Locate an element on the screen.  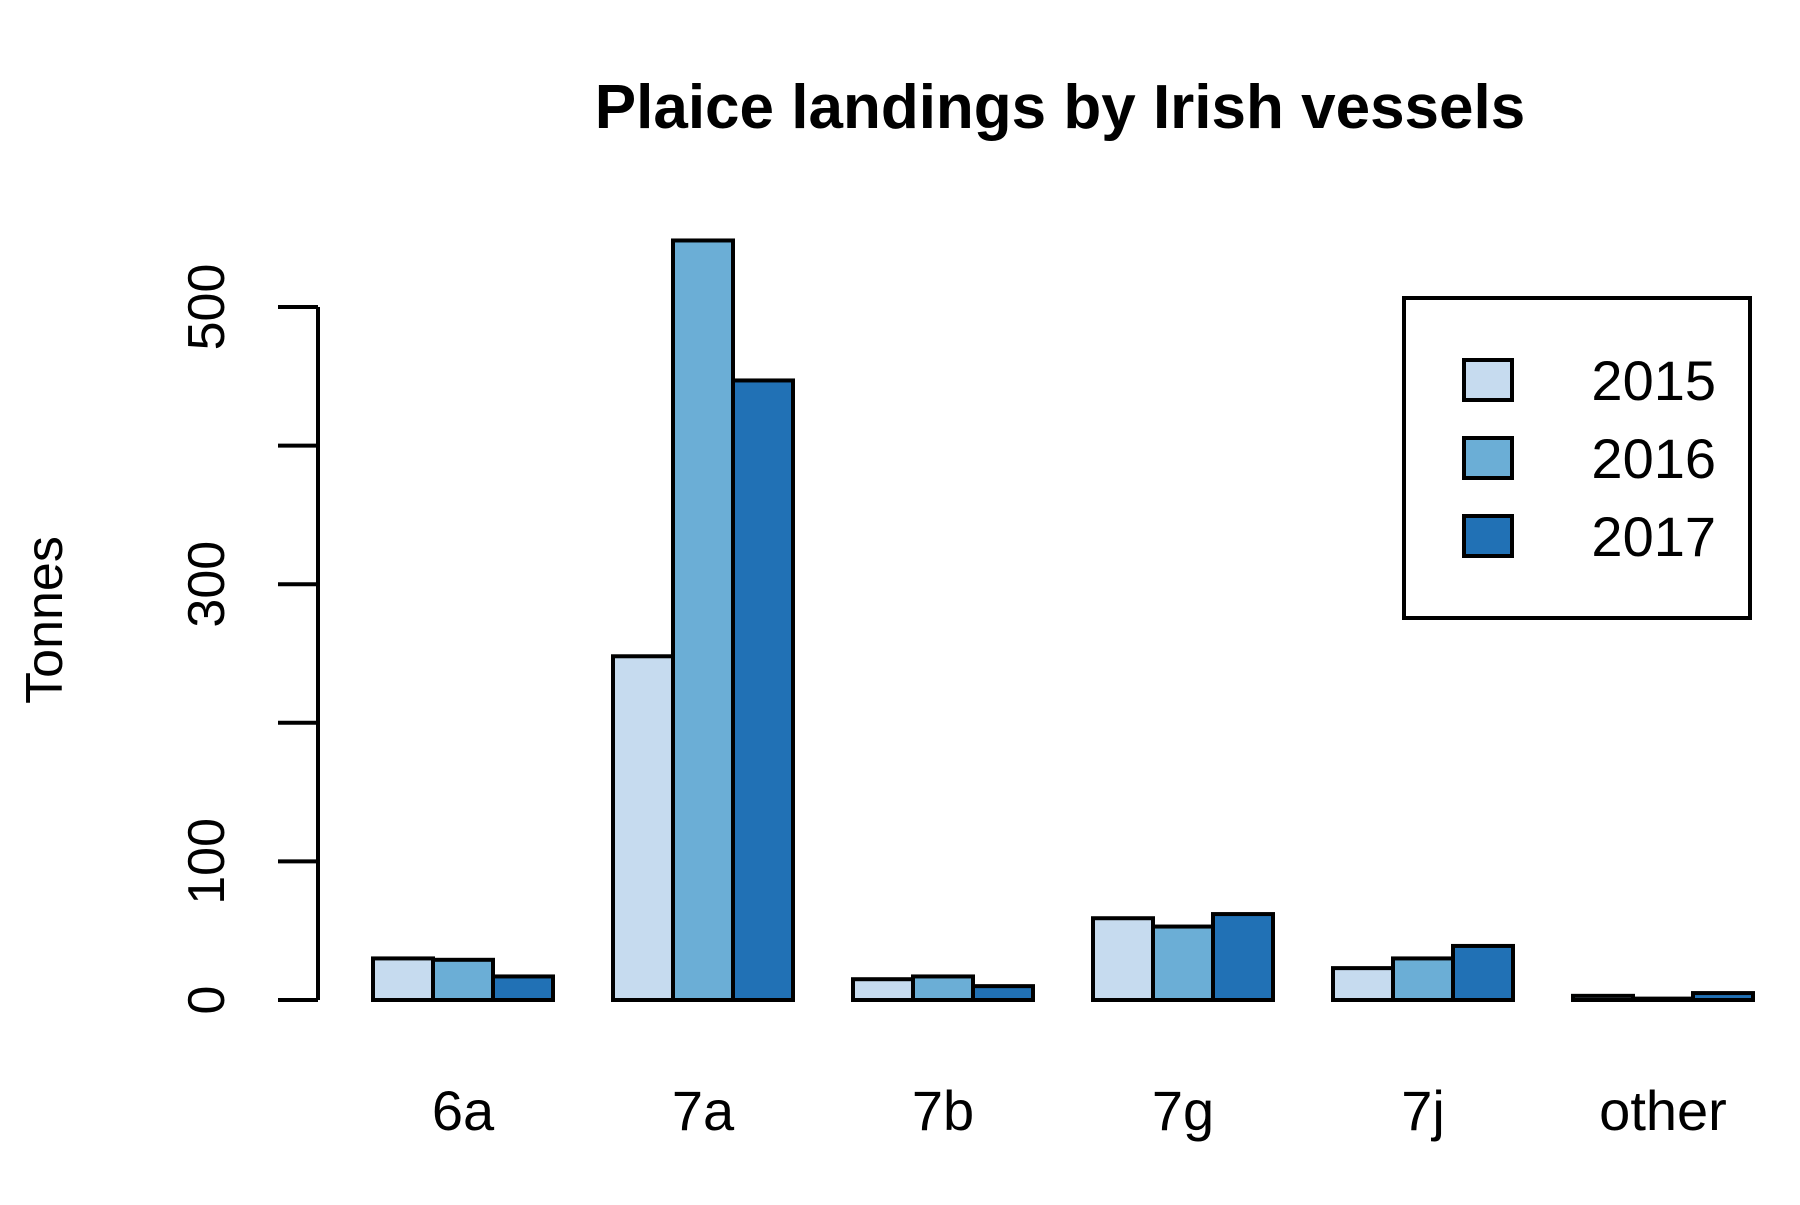
bar-6a-2017 is located at coordinates (523, 988).